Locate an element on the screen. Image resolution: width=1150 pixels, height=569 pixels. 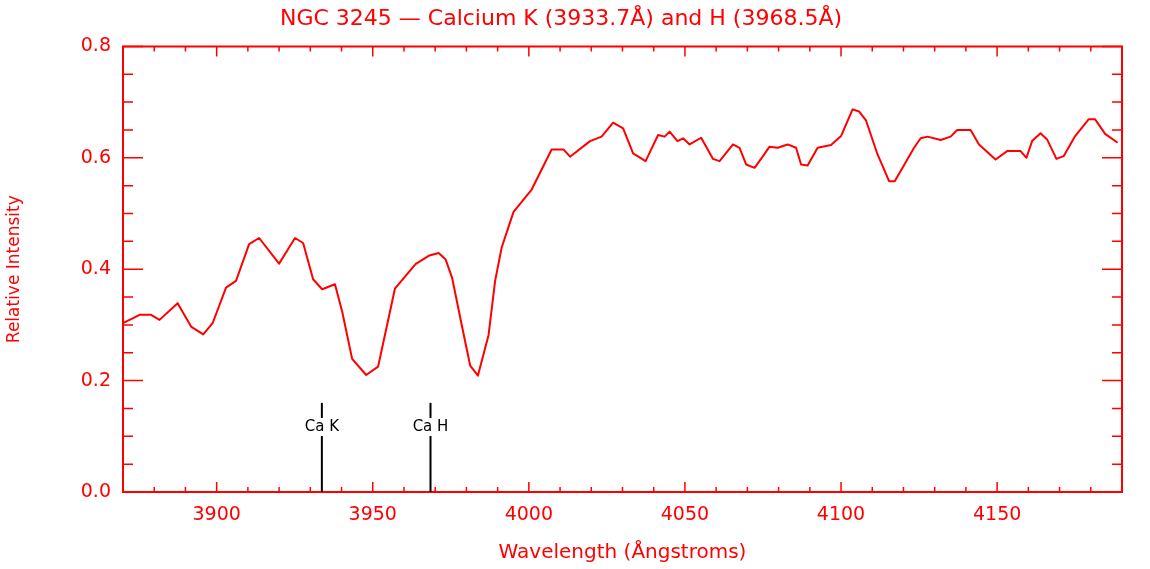
chart-title: NGC 3245 — Calcium K (3933.7Å) and H (3968.5Å) is located at coordinates (561, 16).